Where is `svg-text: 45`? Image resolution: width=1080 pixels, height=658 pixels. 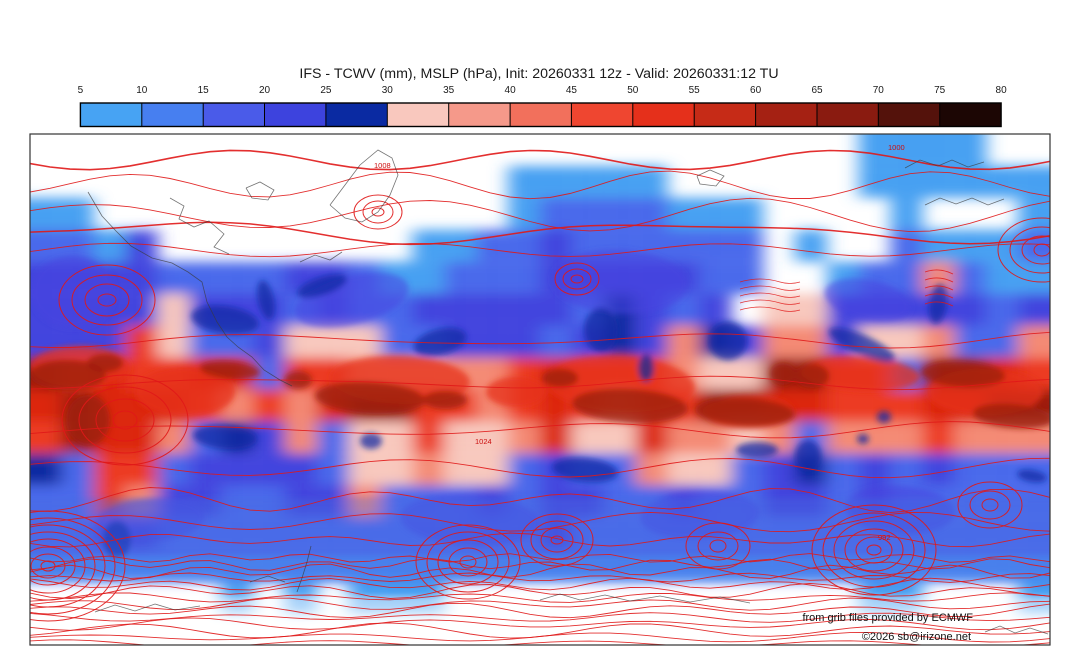 svg-text: 45 is located at coordinates (572, 90).